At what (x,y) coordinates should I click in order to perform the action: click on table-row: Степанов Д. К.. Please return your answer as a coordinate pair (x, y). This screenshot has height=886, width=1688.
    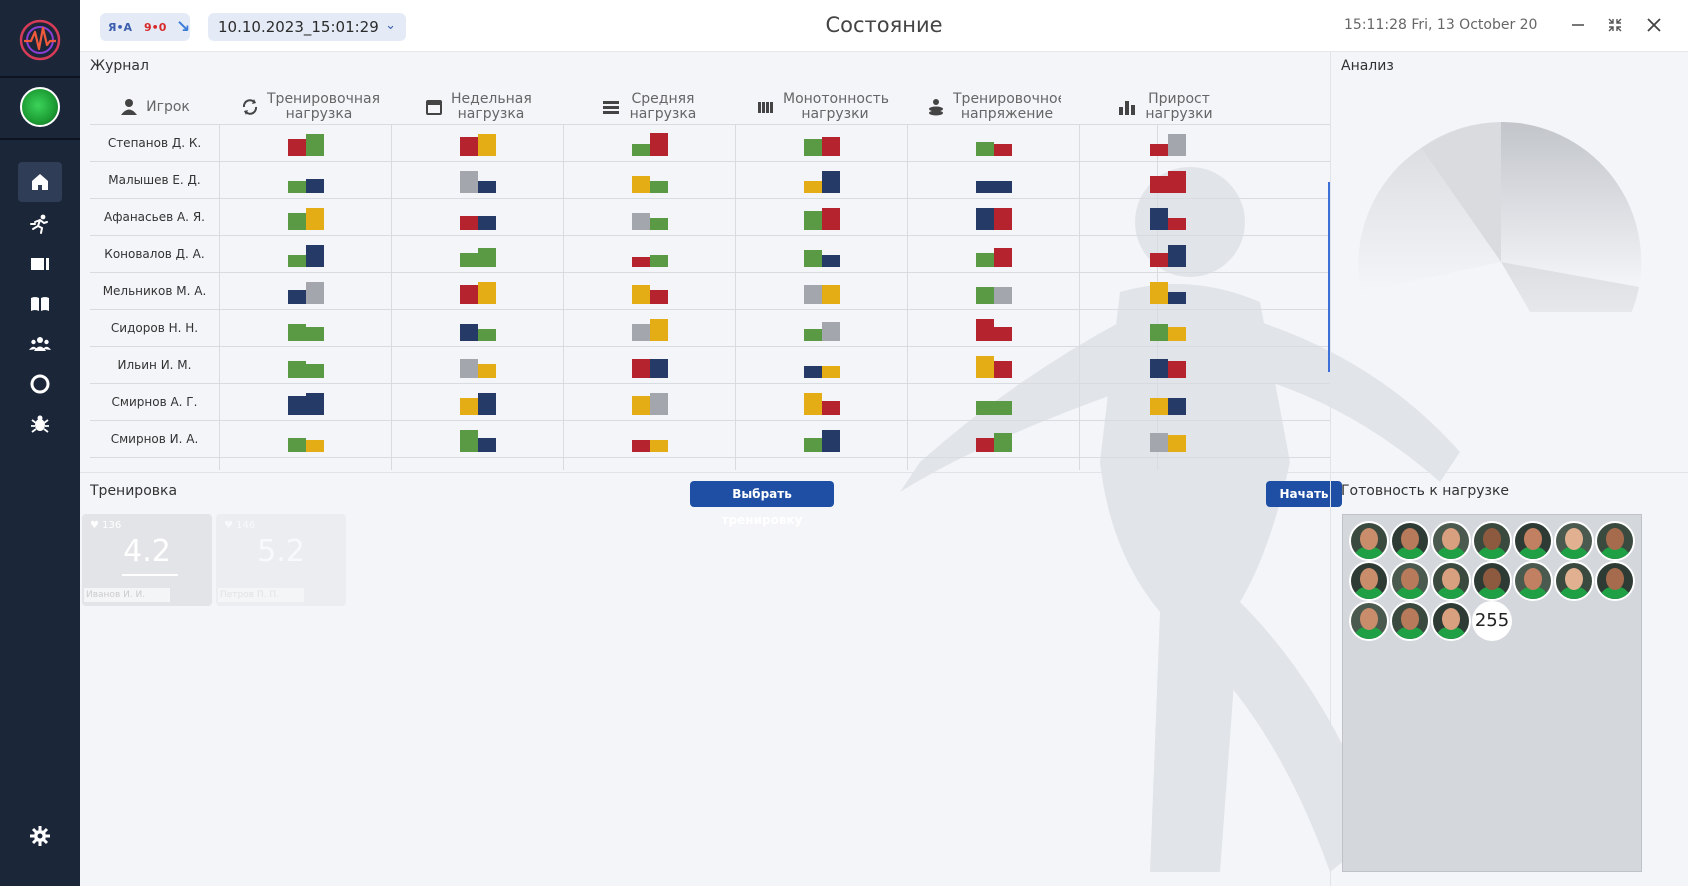
    Looking at the image, I should click on (710, 143).